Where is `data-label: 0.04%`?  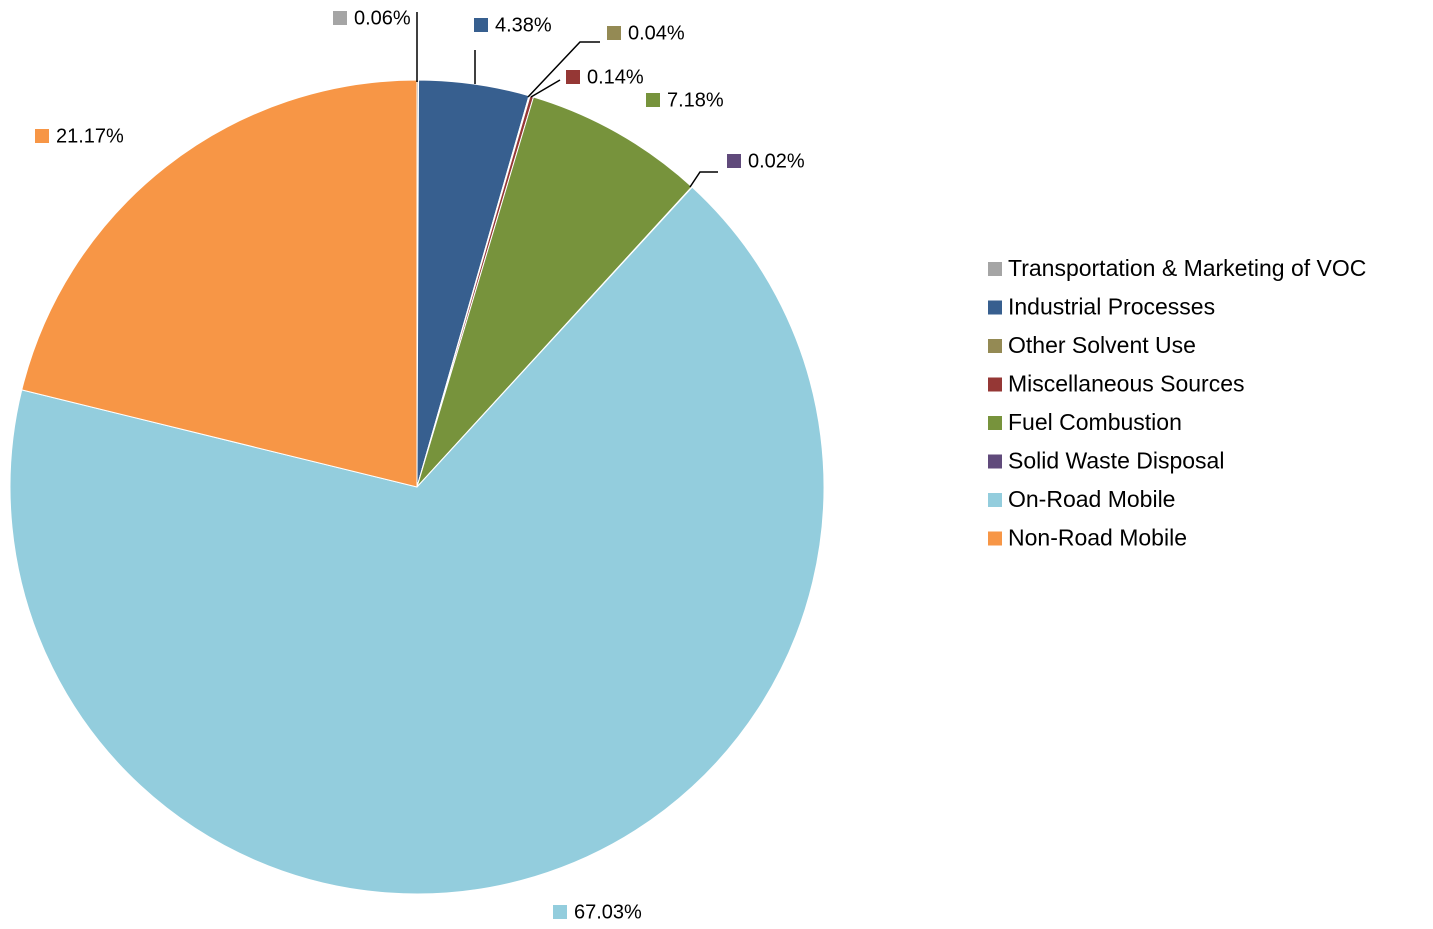
data-label: 0.04% is located at coordinates (656, 33).